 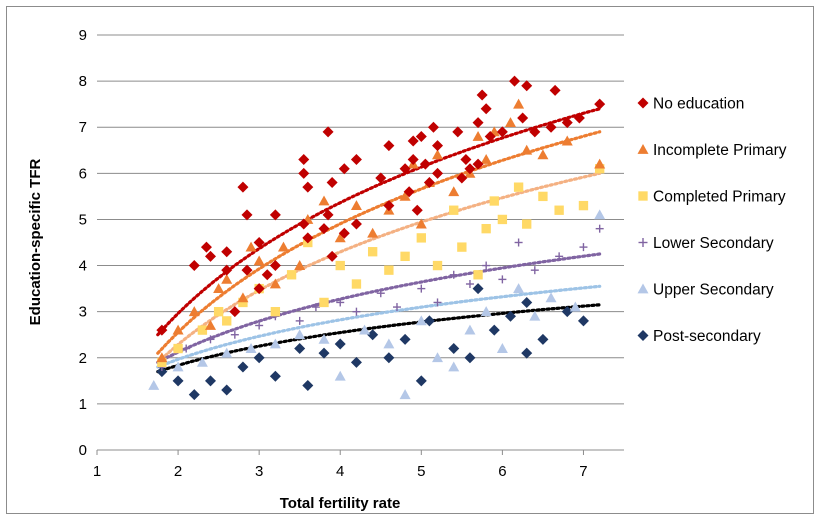 What do you see at coordinates (379, 326) in the screenshot?
I see `trendline` at bounding box center [379, 326].